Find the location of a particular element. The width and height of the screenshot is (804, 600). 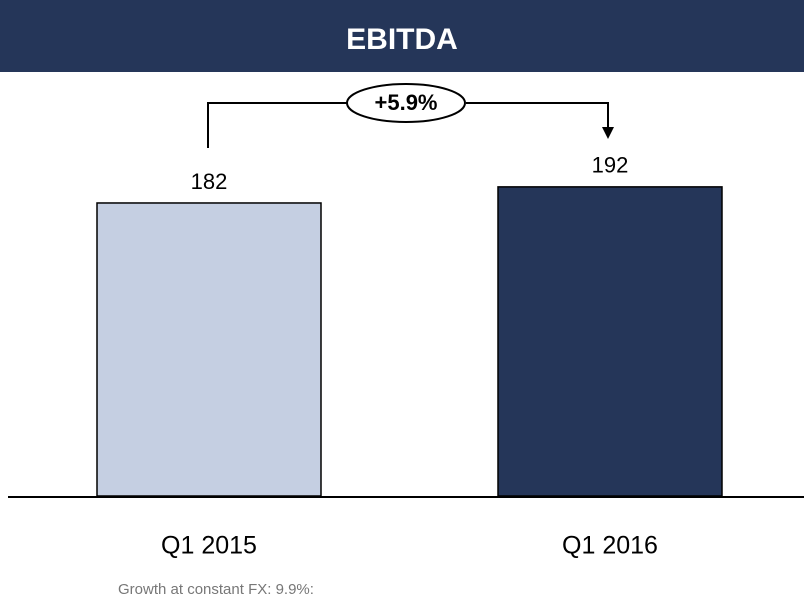

bracket-right is located at coordinates (537, 115).